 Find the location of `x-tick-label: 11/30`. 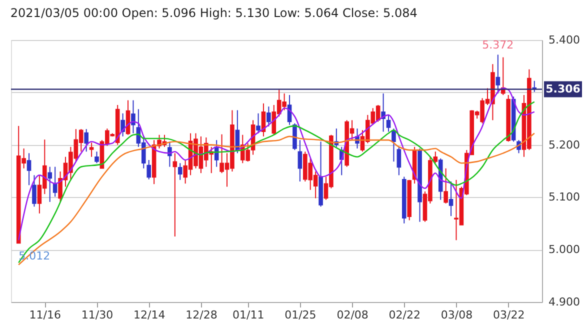

x-tick-label: 11/30 is located at coordinates (97, 314).